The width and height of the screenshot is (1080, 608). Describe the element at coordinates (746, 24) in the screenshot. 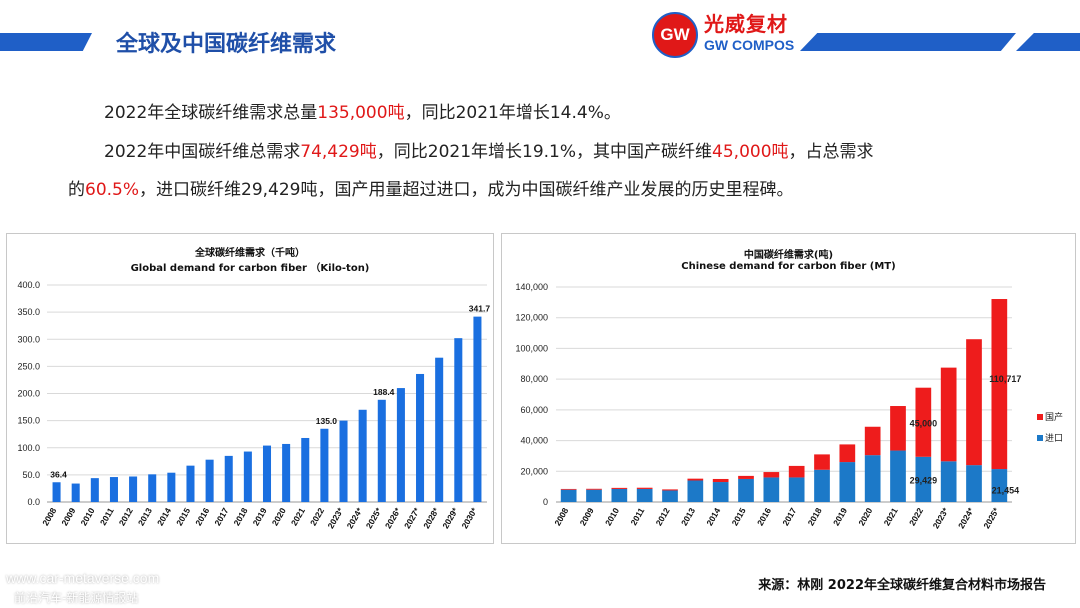

I see `company-name-cn: 光威复材` at that location.